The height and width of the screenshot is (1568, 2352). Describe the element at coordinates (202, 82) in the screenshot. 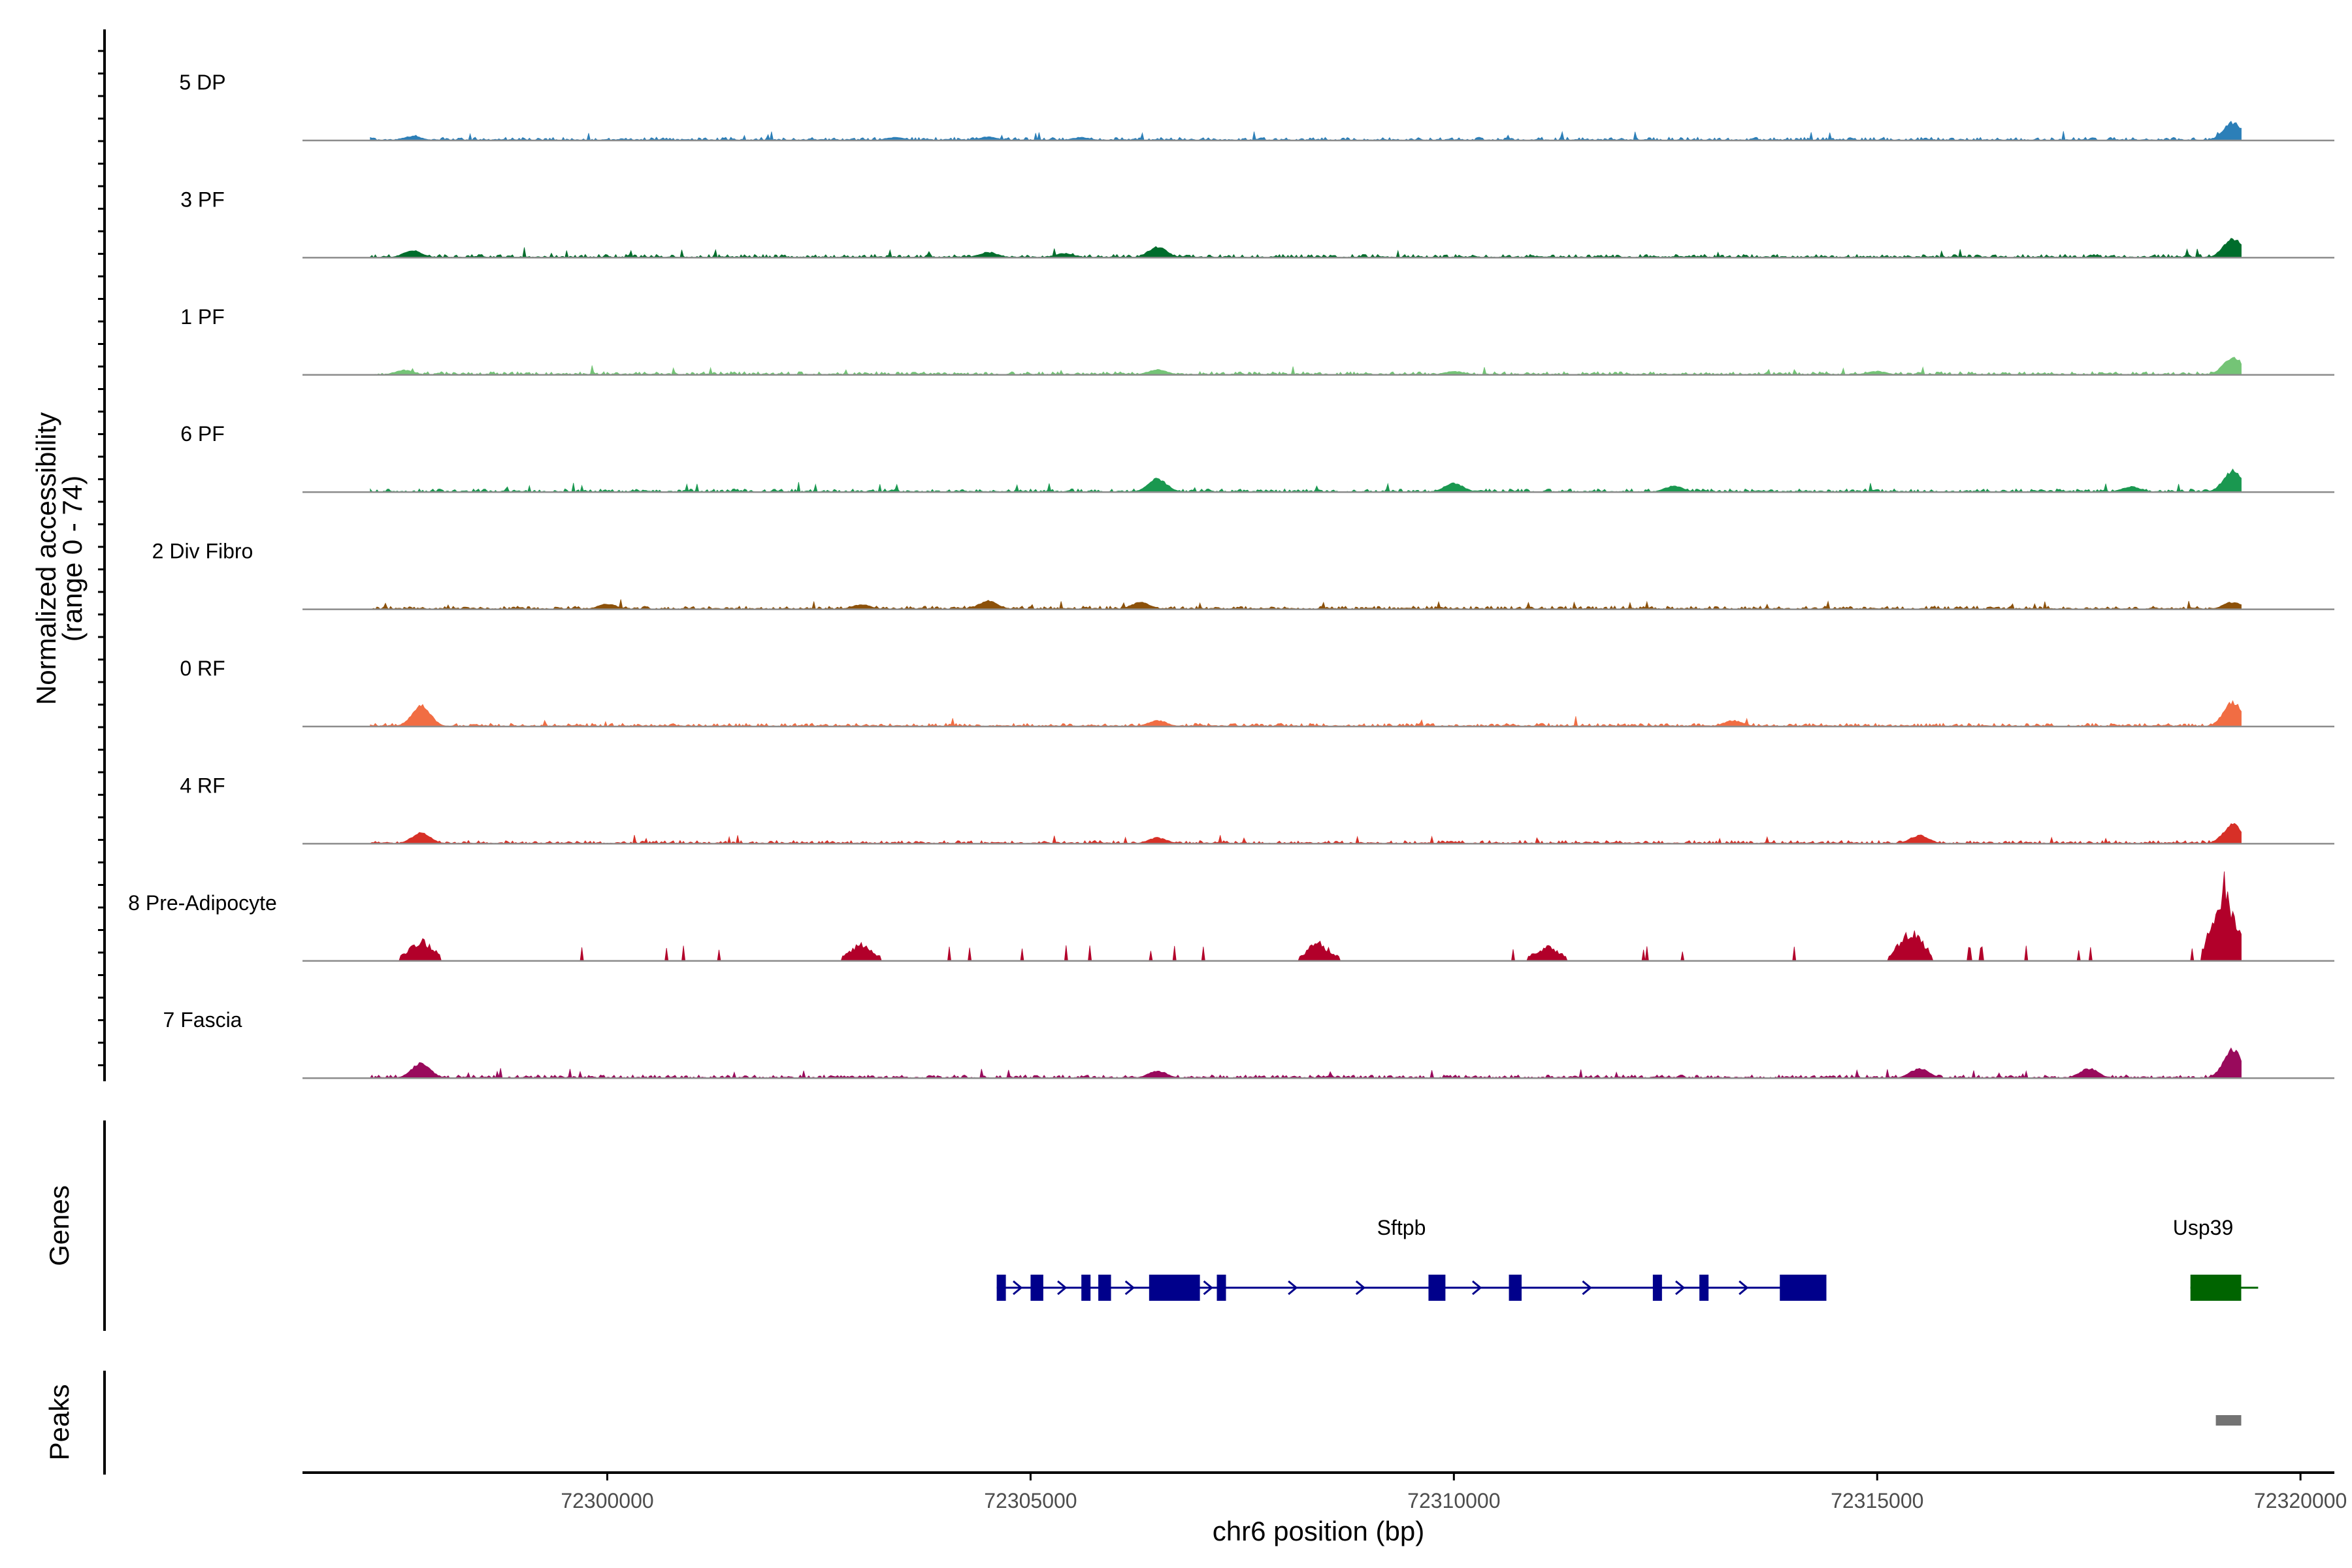

I see `track-label: 5 DP` at that location.